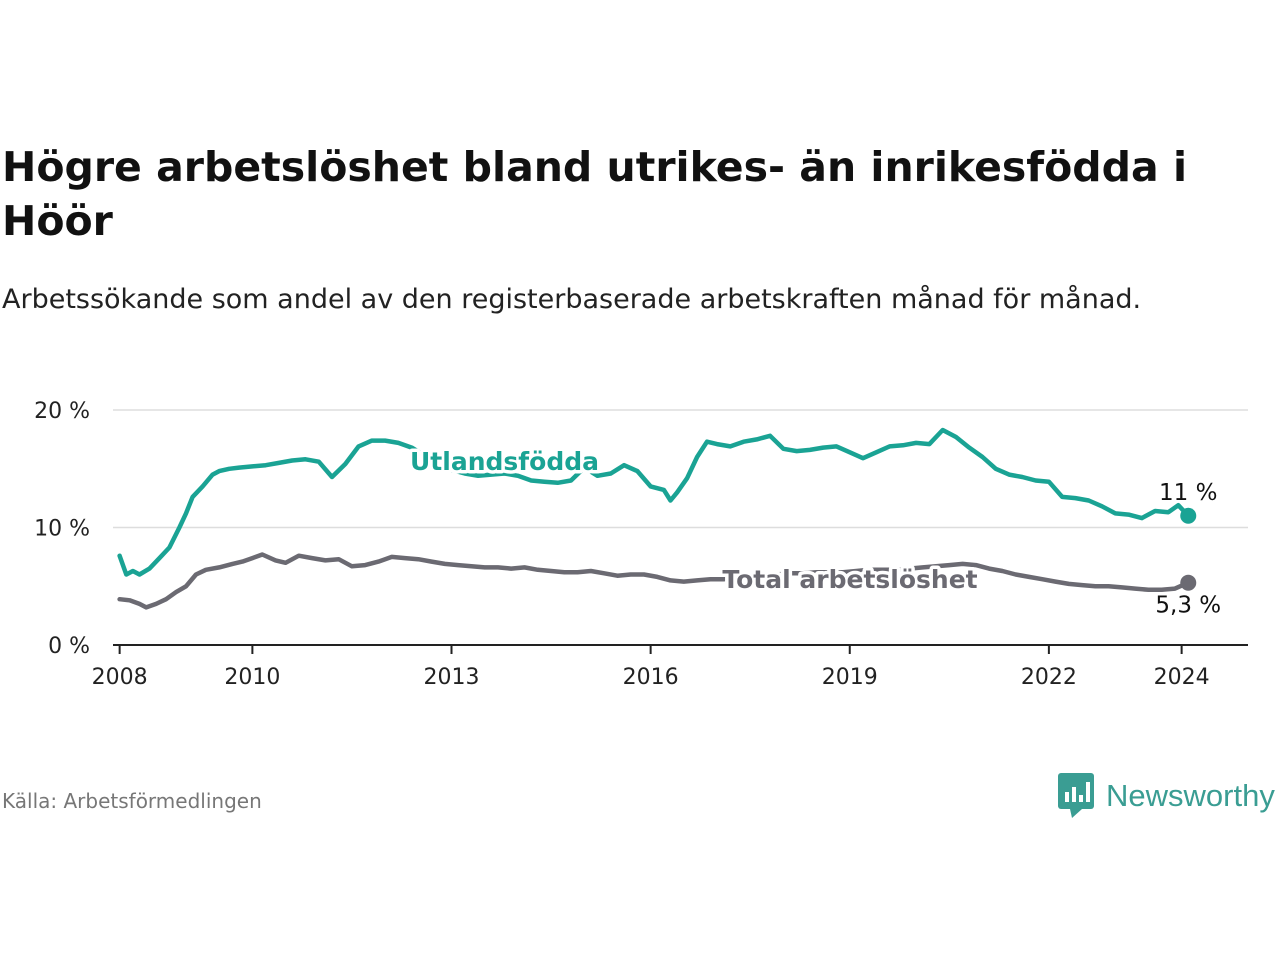  Describe the element at coordinates (62, 411) in the screenshot. I see `y-tick-label: 20 %` at that location.